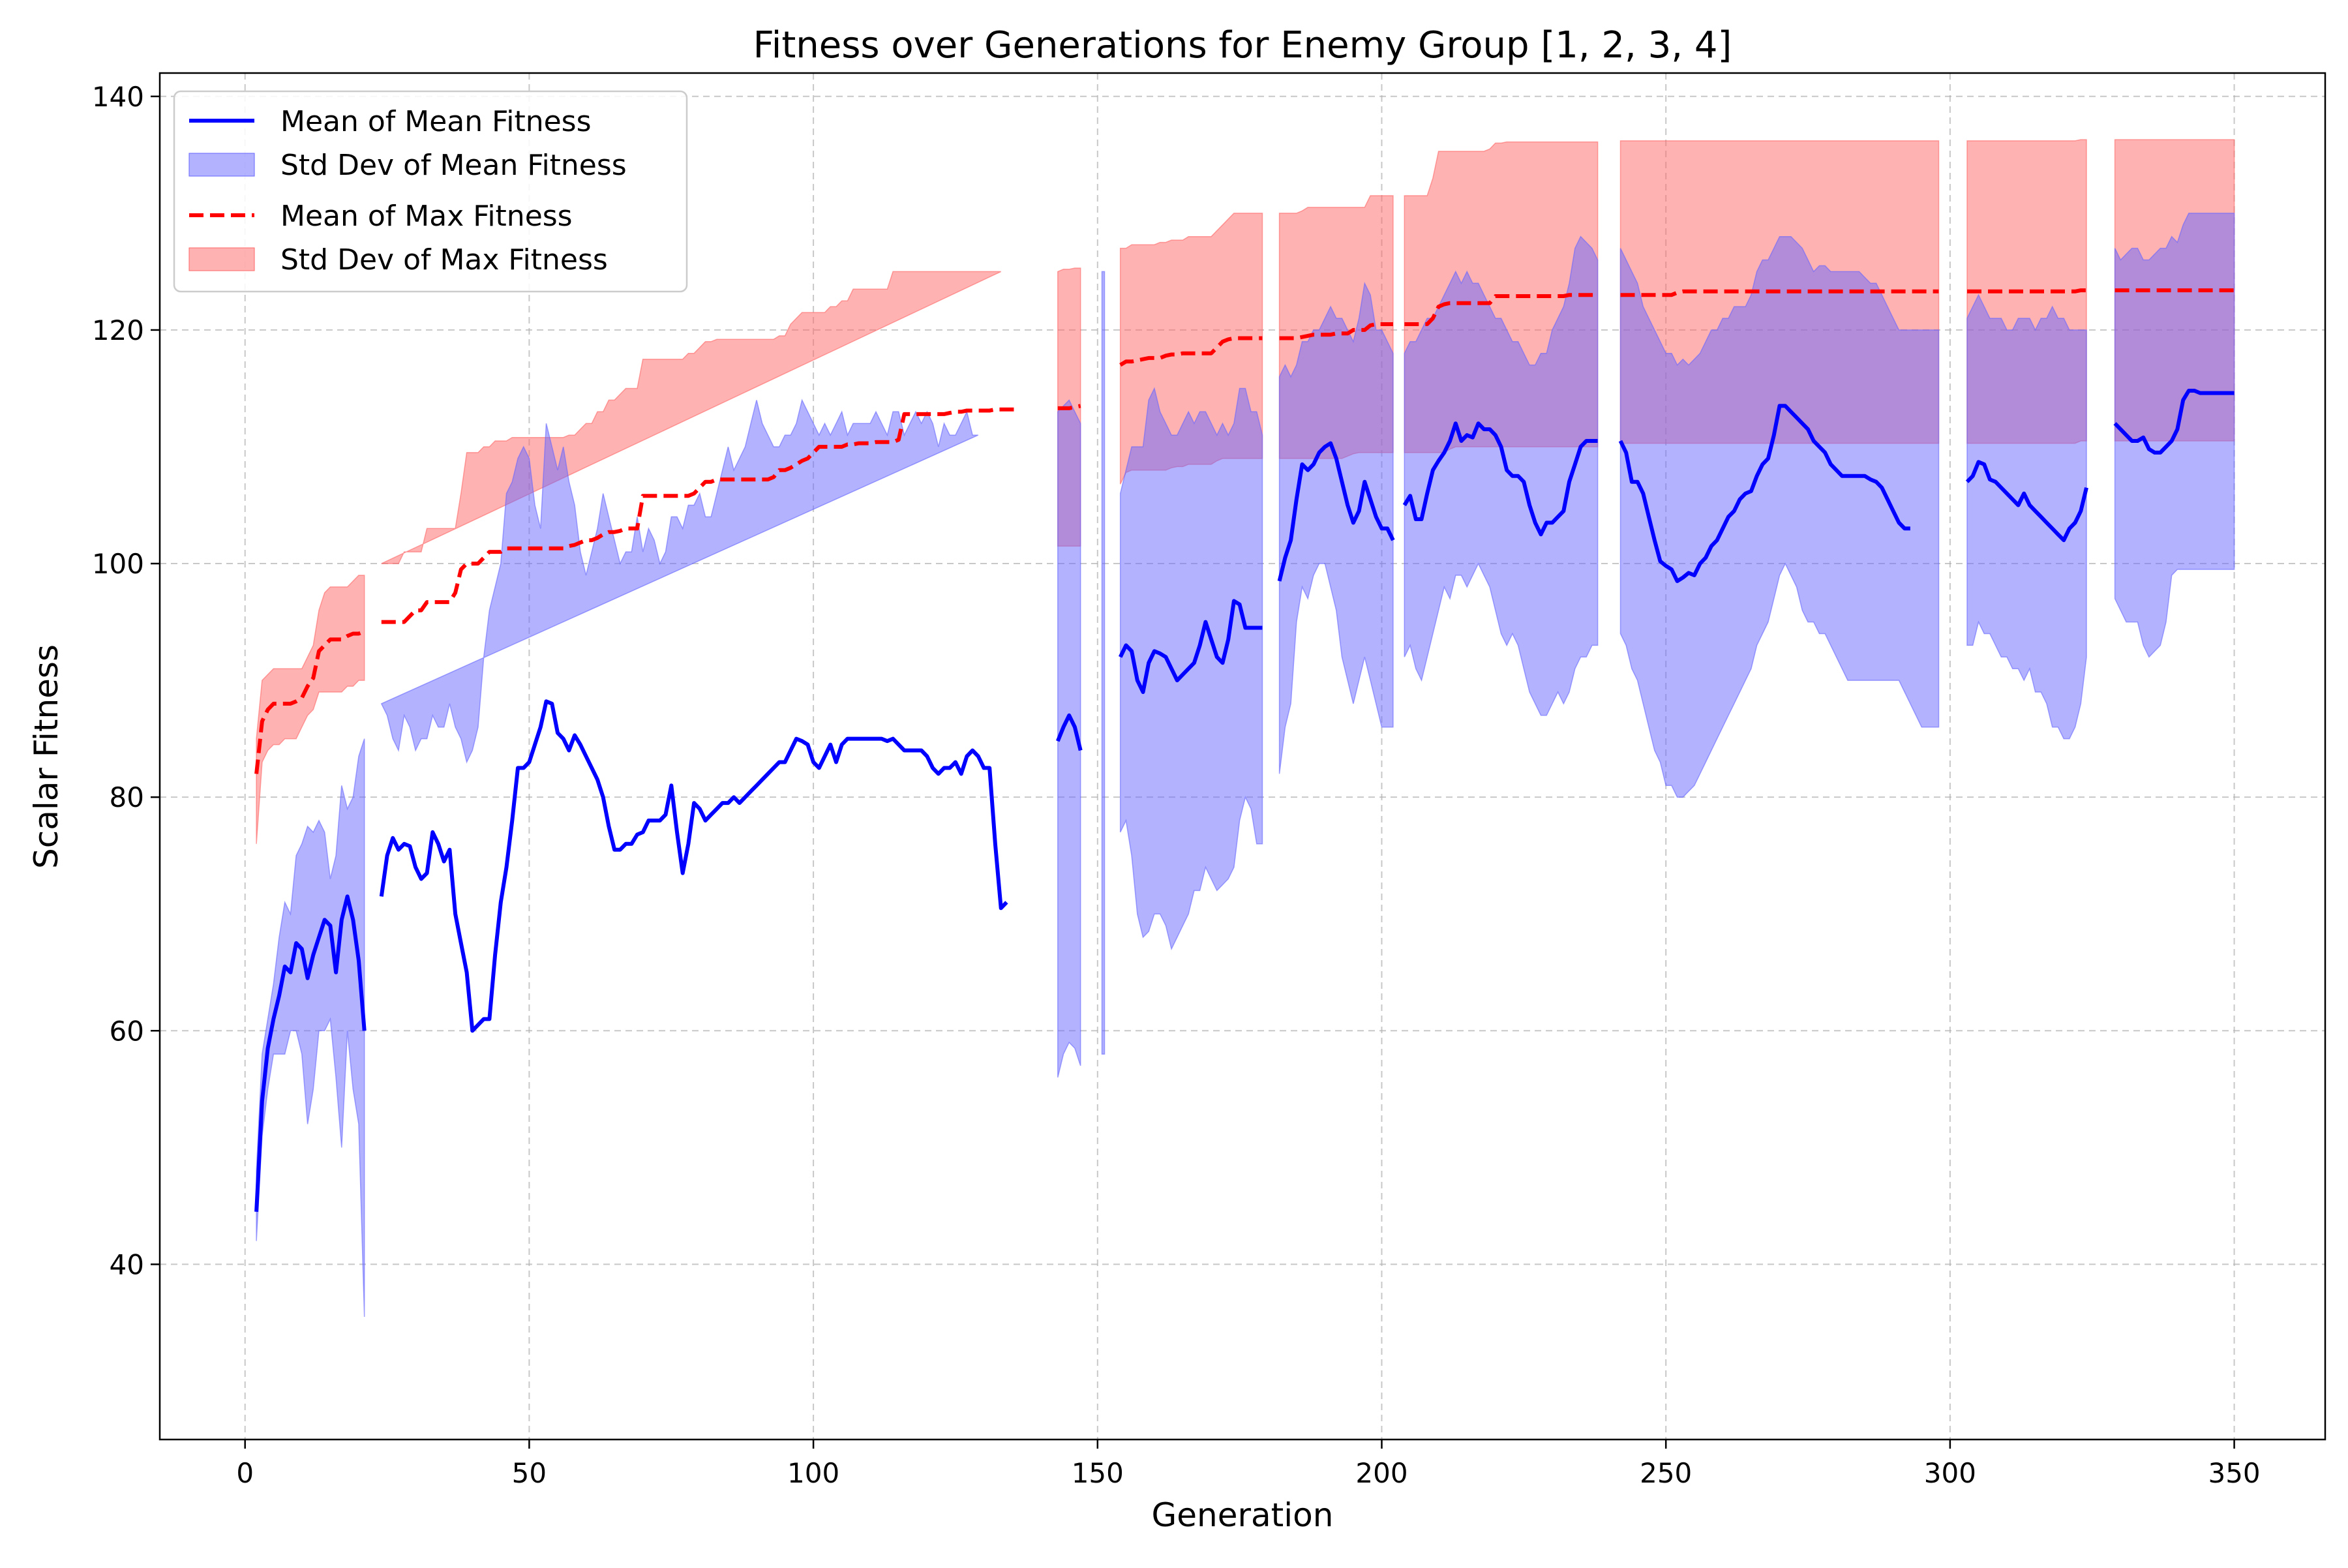 This screenshot has width=2348, height=1568. What do you see at coordinates (1666, 1473) in the screenshot?
I see `x-tick-label: 250` at bounding box center [1666, 1473].